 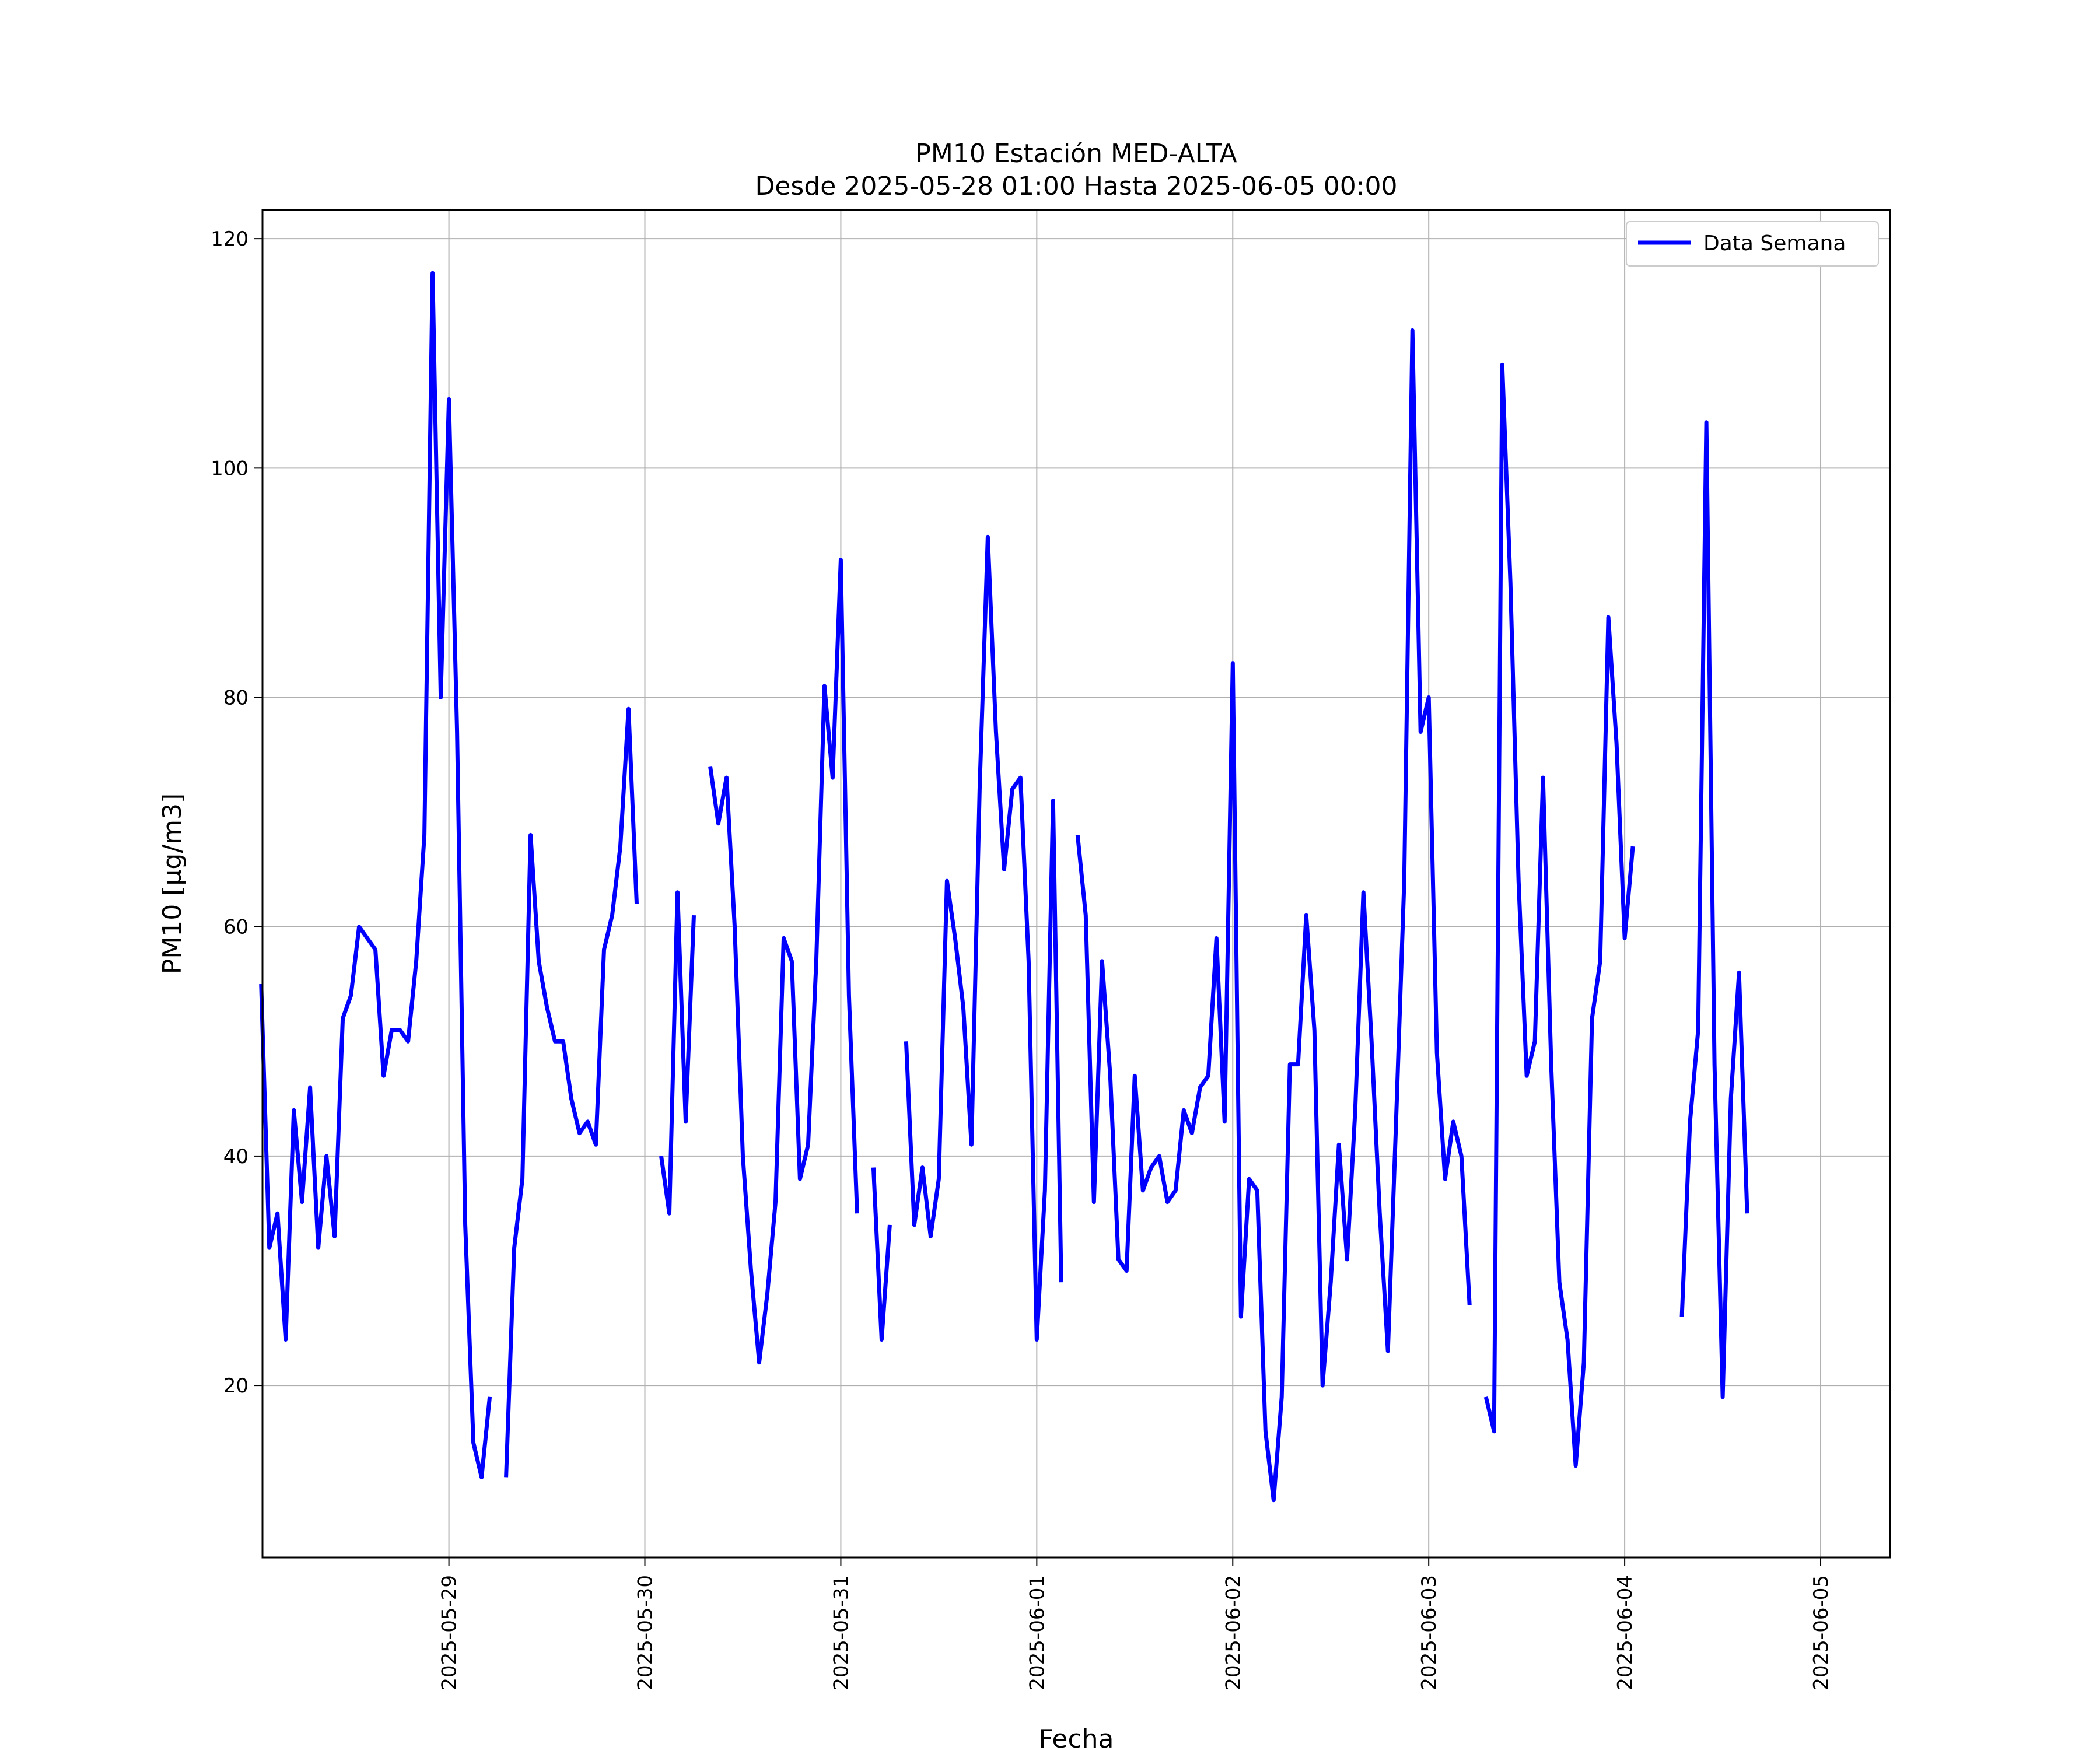 I want to click on y-tick-label: 20, so click(x=236, y=1386).